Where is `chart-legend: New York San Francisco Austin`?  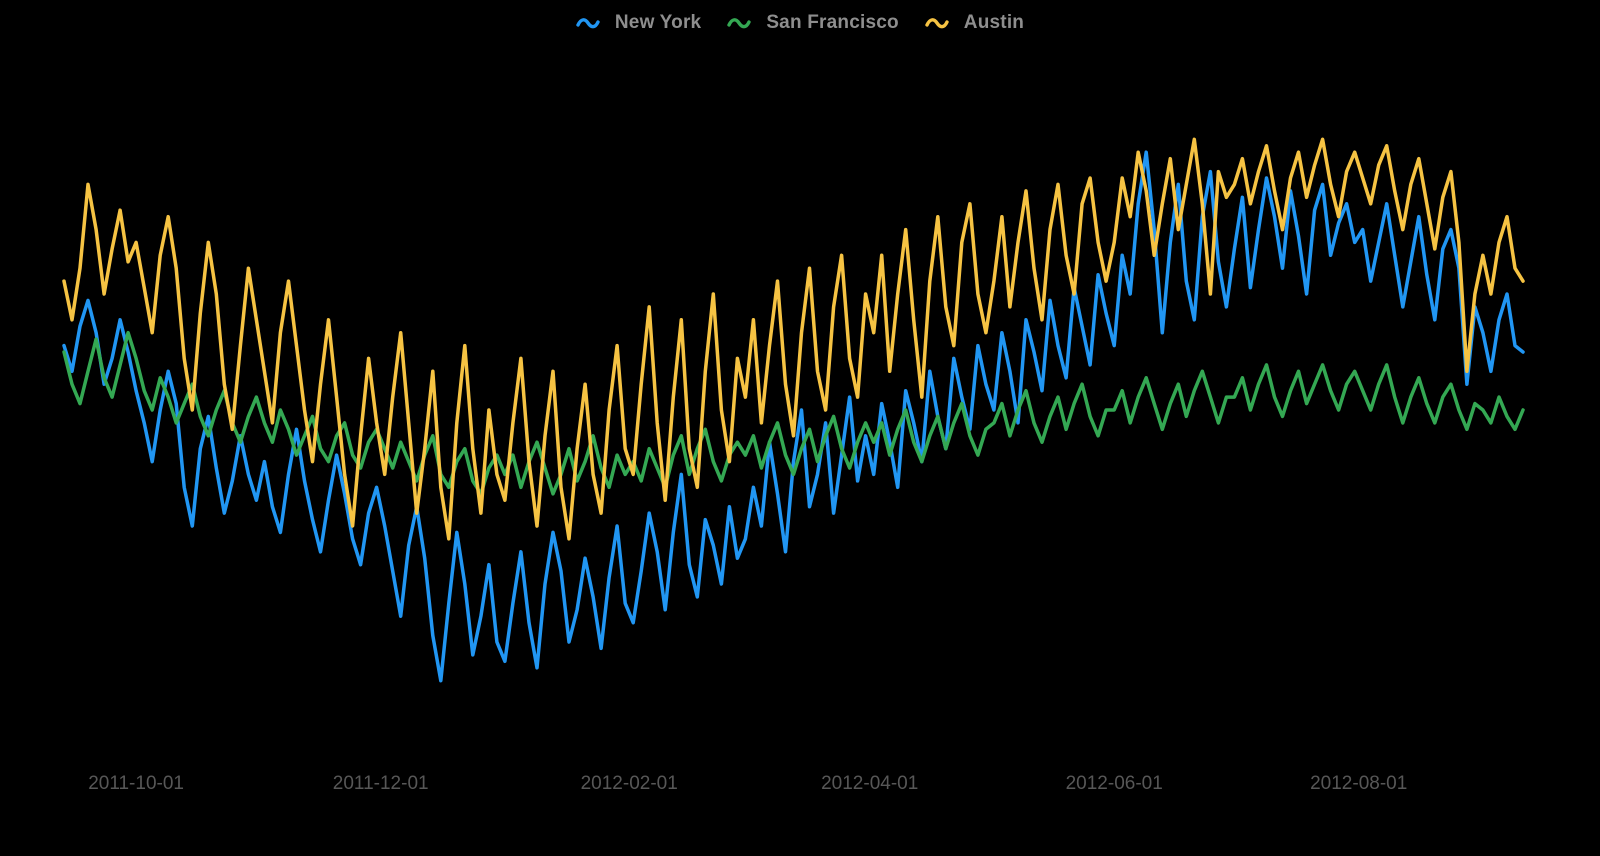
chart-legend: New York San Francisco Austin is located at coordinates (800, 23).